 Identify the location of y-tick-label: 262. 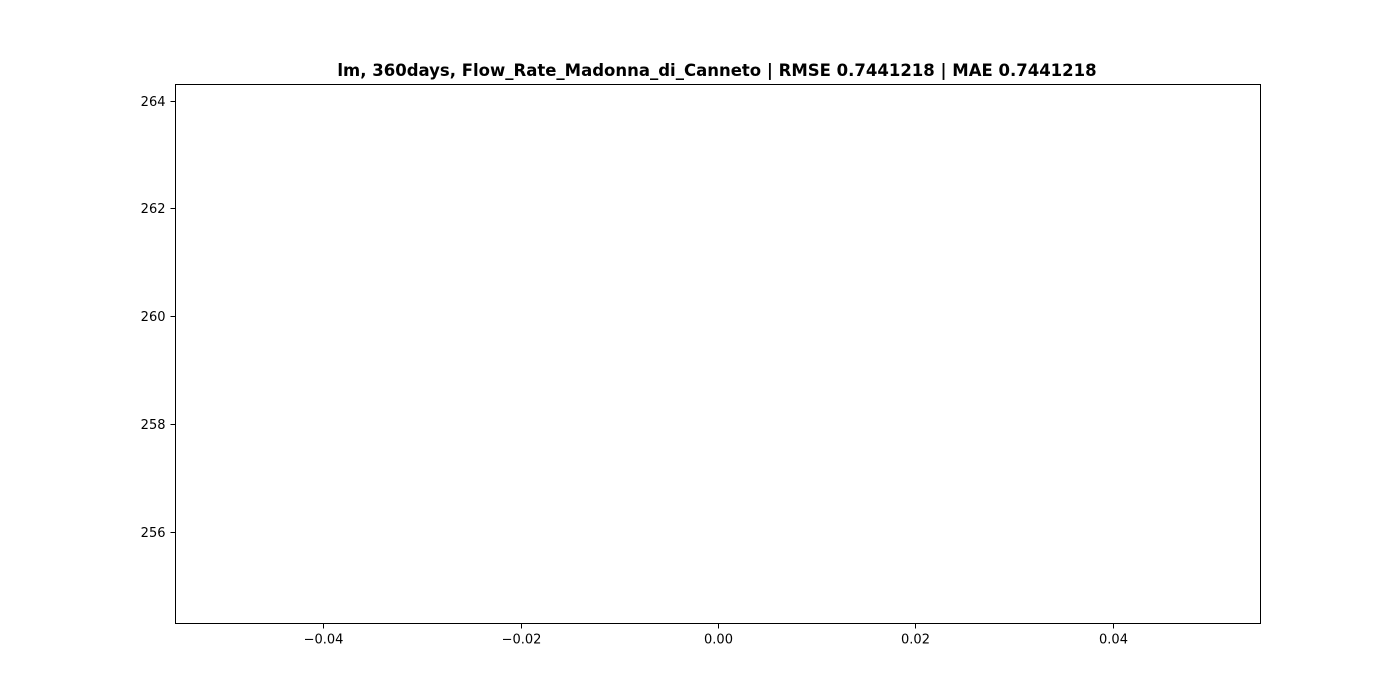
(153, 209).